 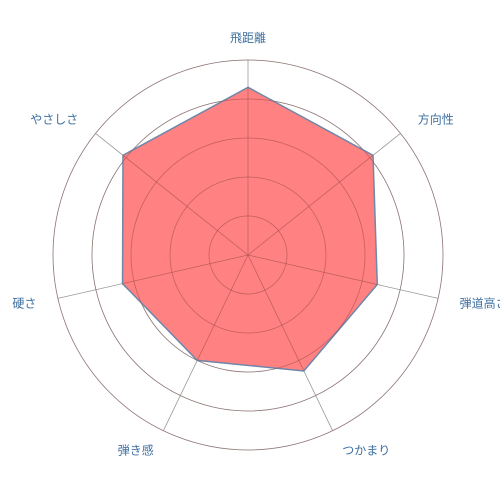 I want to click on axis-label-5: 硬さ, so click(x=24, y=303).